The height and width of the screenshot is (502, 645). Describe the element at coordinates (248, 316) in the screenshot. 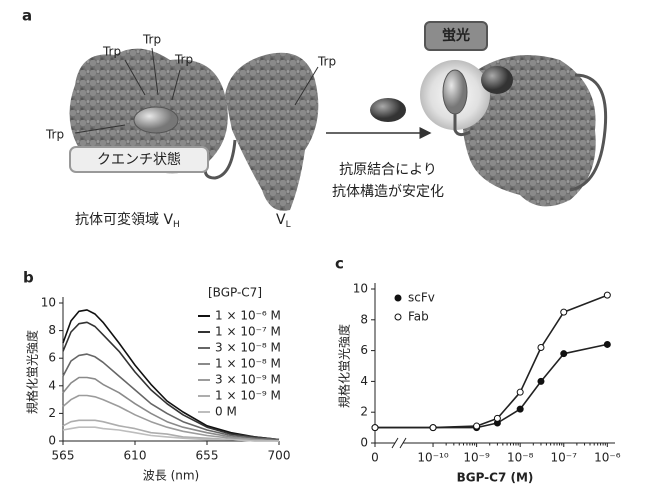

I see `legend-label: 1 × 10⁻⁶ M` at that location.